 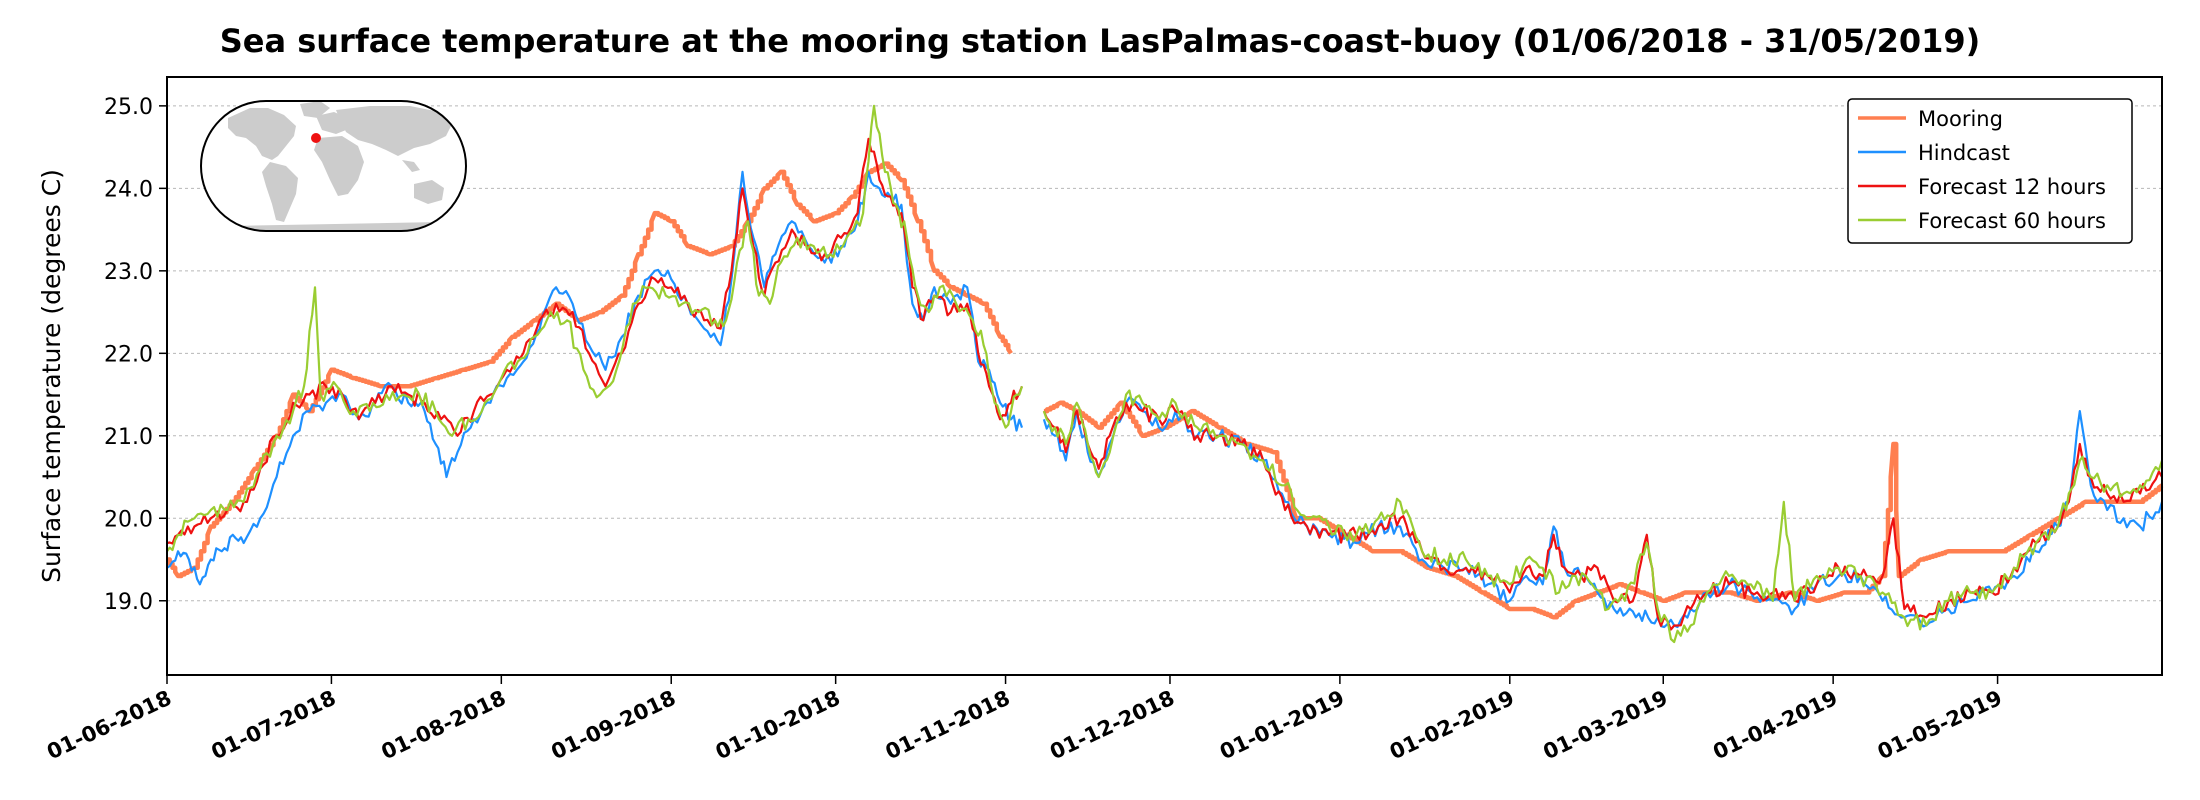 What do you see at coordinates (128, 602) in the screenshot?
I see `y-tick-label: 19.0` at bounding box center [128, 602].